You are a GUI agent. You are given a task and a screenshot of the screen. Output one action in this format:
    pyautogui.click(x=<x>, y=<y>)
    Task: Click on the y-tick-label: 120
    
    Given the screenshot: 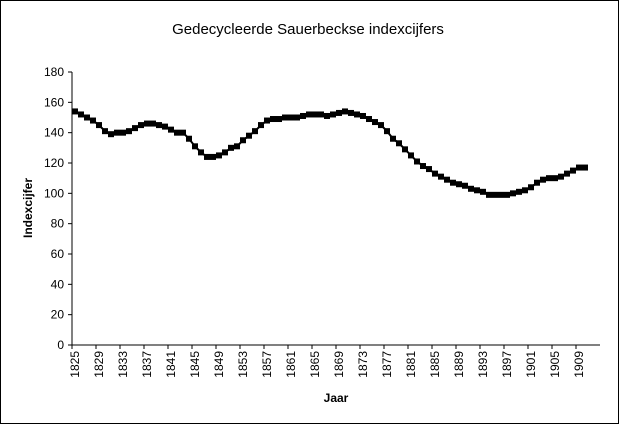 What is the action you would take?
    pyautogui.click(x=54, y=163)
    